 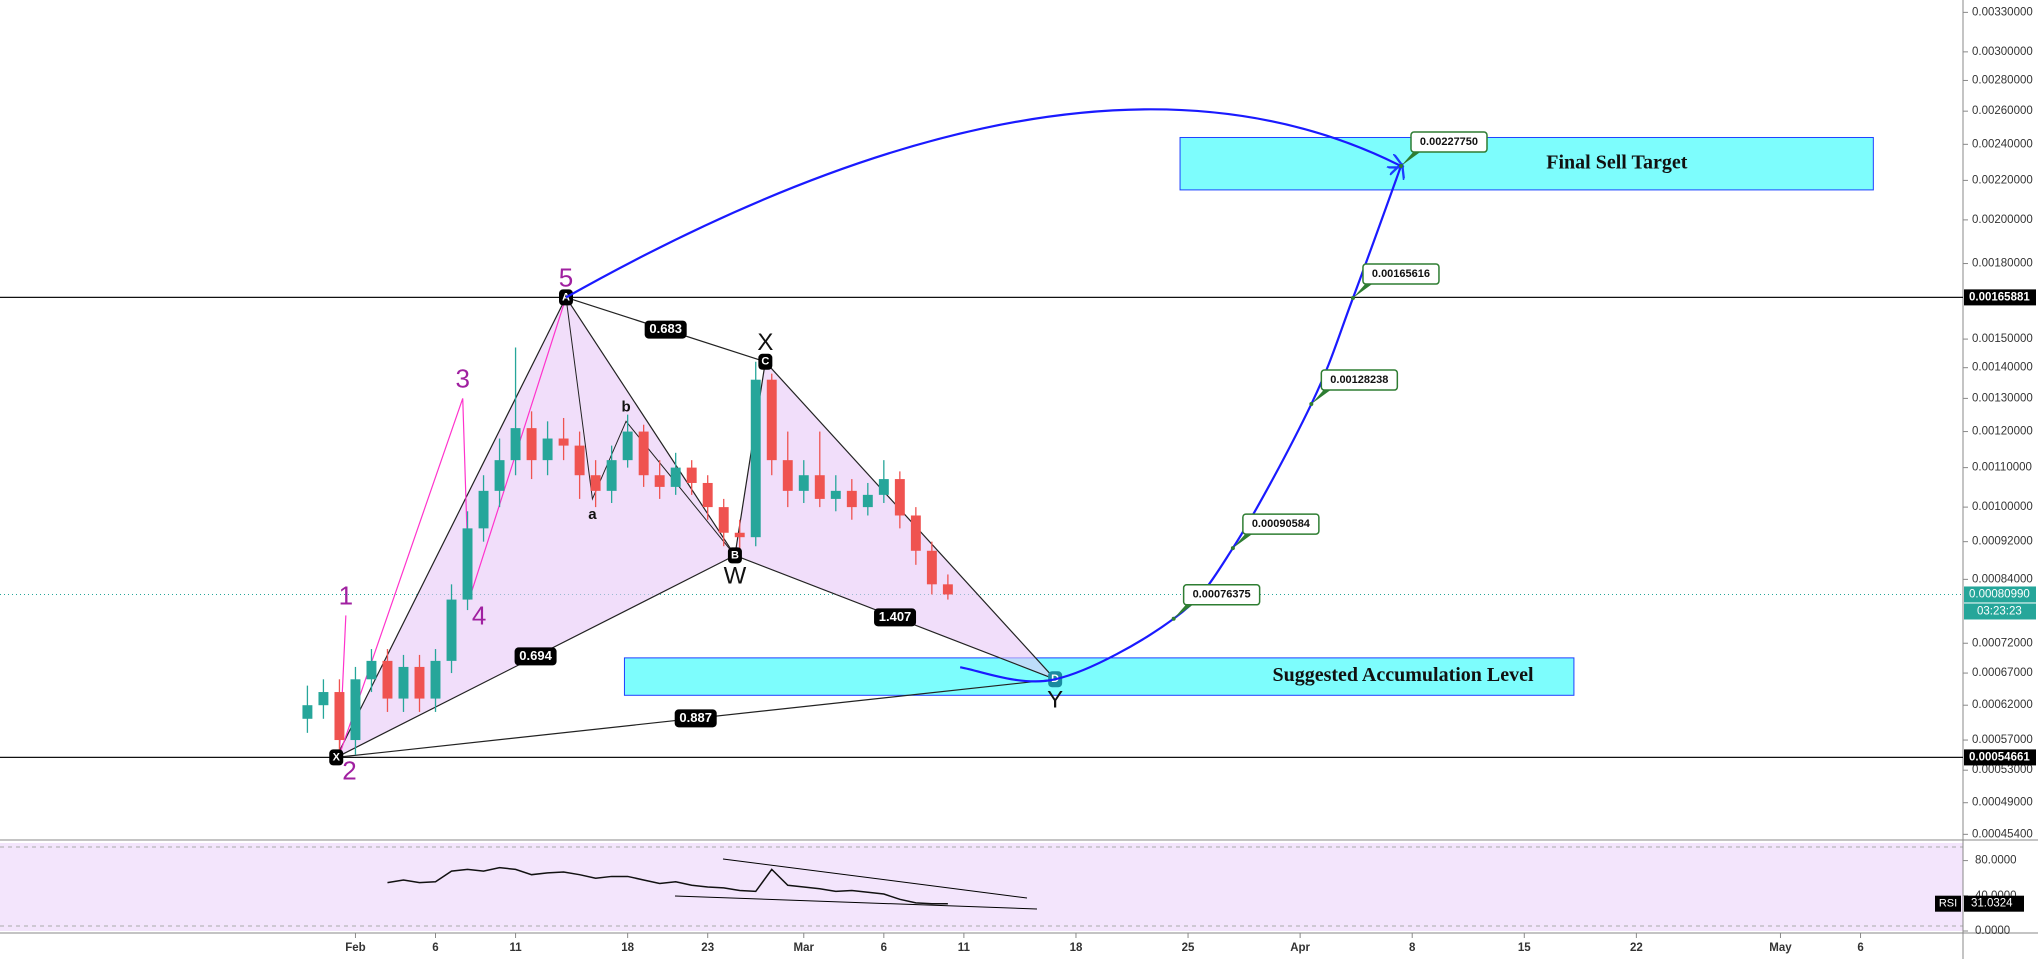 I want to click on rsi-tick-label: 80.0000, so click(x=1996, y=861).